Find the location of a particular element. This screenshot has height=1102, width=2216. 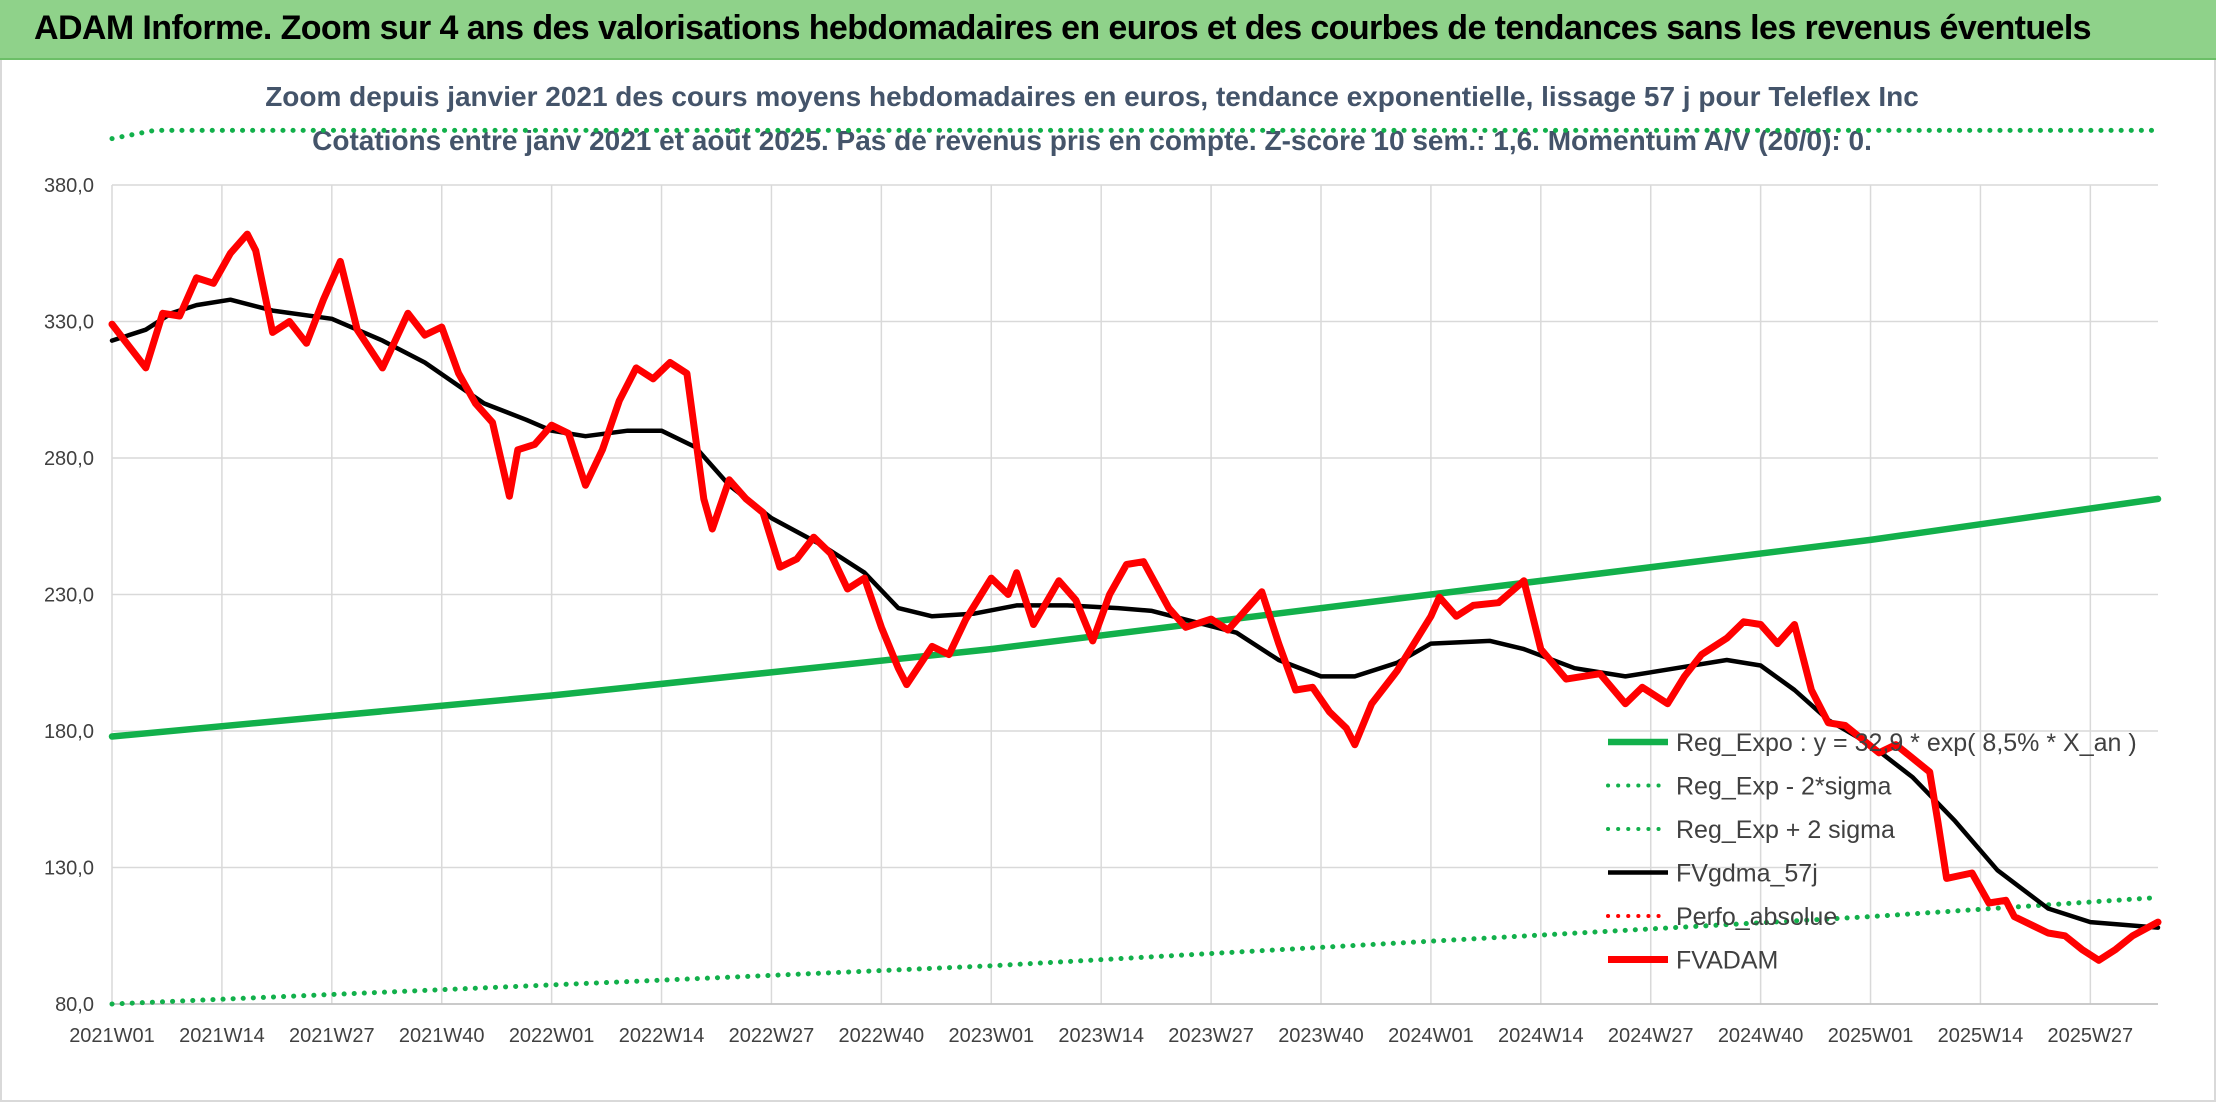

y-tick-label: 180,0 is located at coordinates (69, 732).